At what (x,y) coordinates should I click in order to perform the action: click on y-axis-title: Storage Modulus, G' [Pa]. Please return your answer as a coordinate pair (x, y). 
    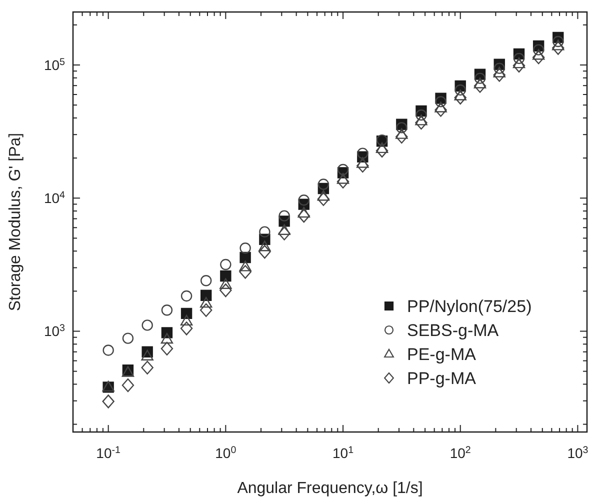
    Looking at the image, I should click on (15, 222).